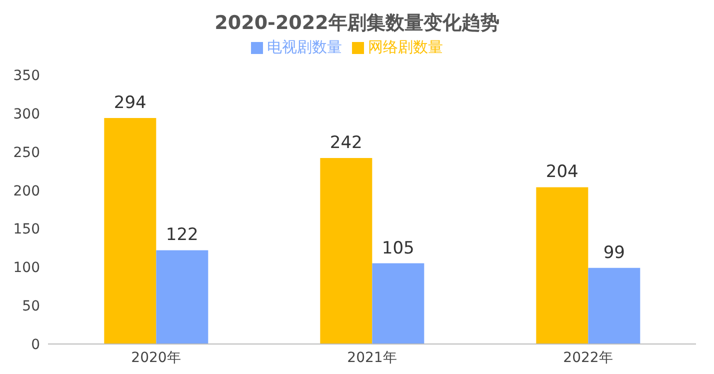 The image size is (714, 374). What do you see at coordinates (26, 230) in the screenshot?
I see `y-tick-label: 150` at bounding box center [26, 230].